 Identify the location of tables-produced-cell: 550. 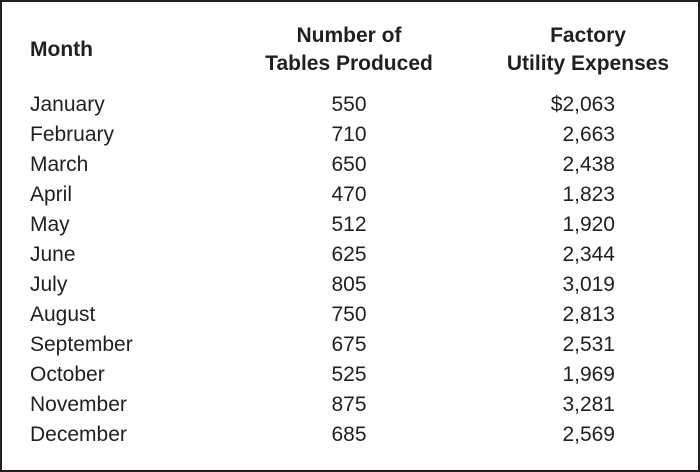
(349, 104).